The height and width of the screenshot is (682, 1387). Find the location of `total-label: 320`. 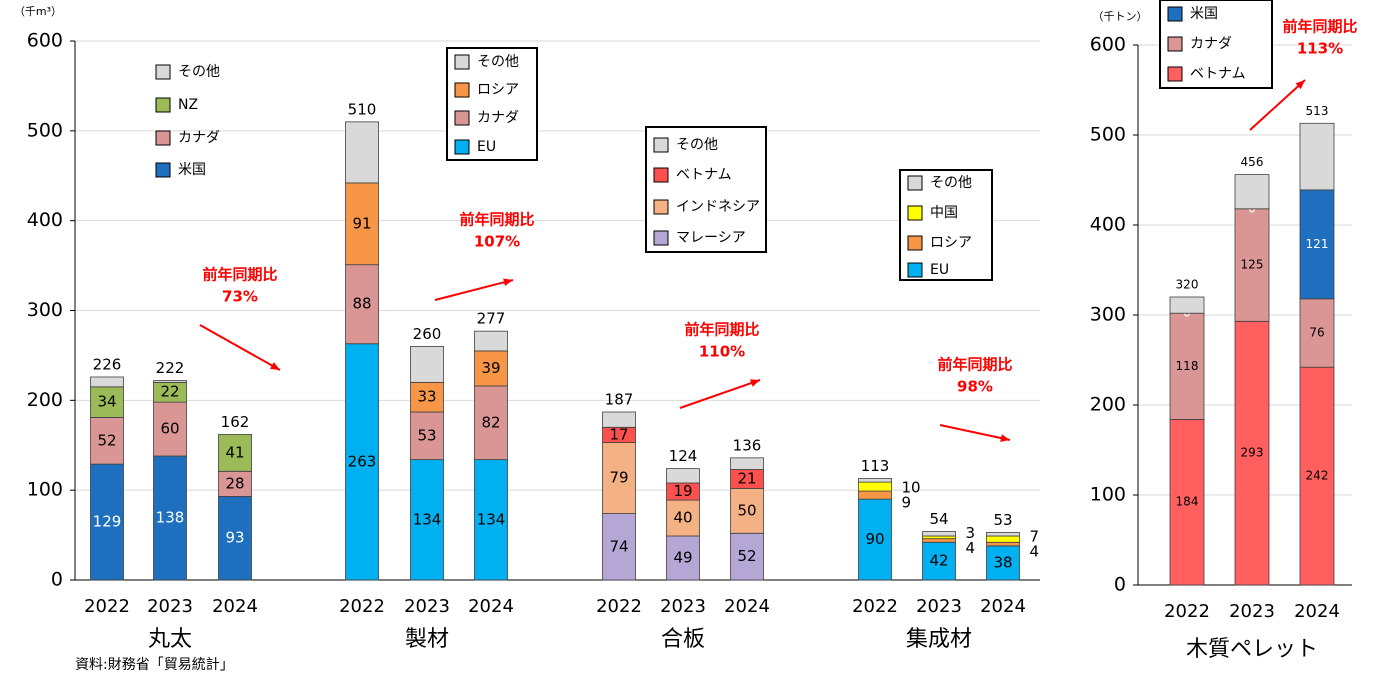

total-label: 320 is located at coordinates (1187, 285).